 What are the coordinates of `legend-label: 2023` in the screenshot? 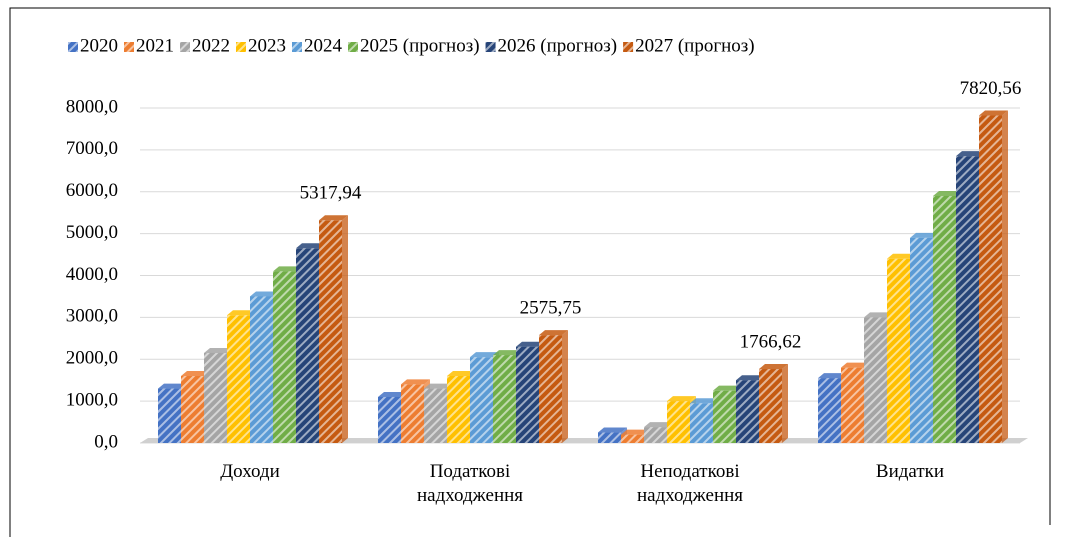 It's located at (267, 45).